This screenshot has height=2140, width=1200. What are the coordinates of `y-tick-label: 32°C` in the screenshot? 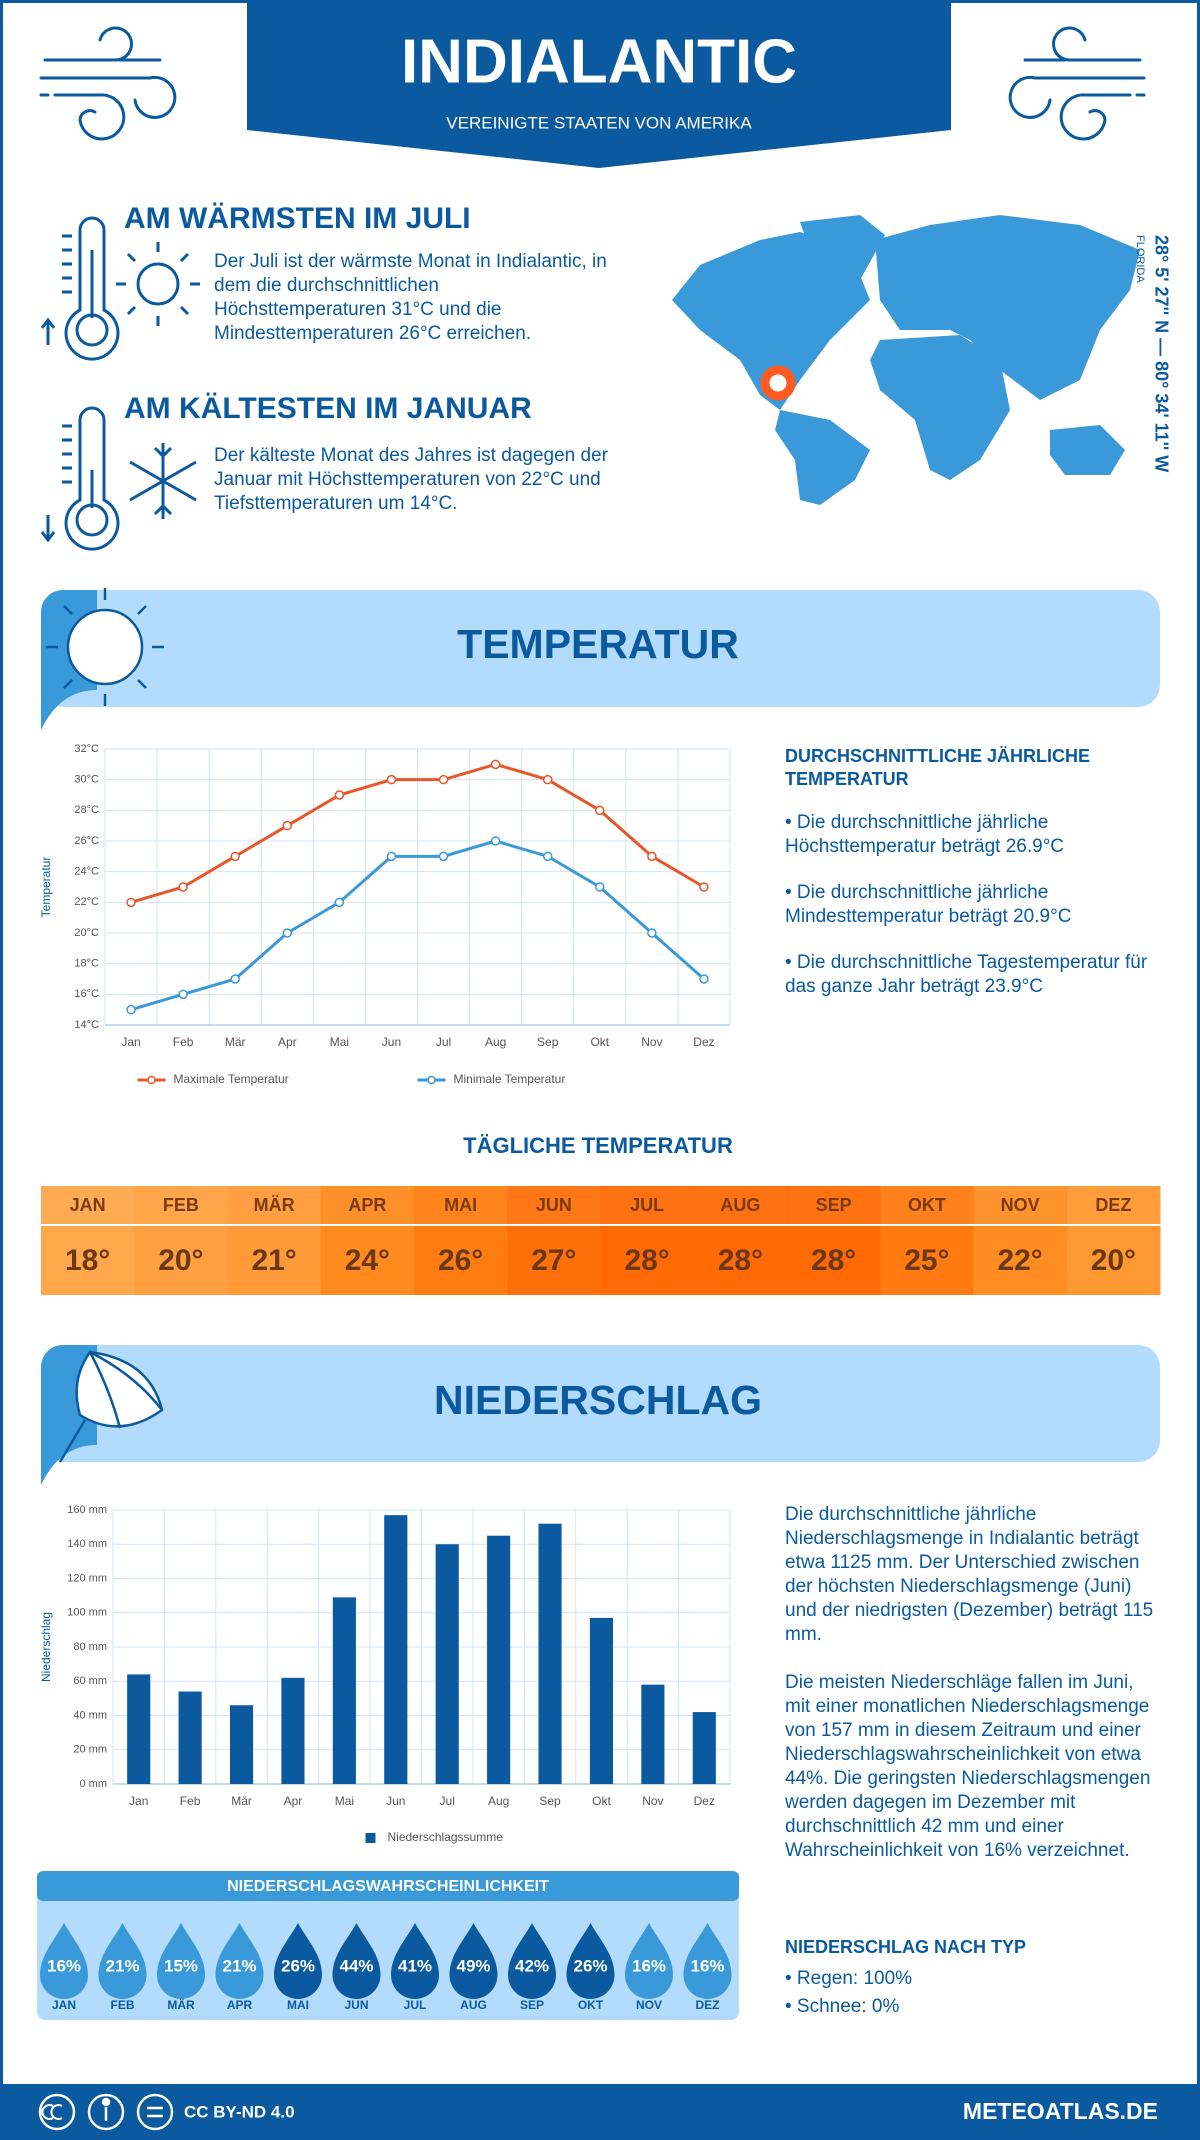 It's located at (86, 749).